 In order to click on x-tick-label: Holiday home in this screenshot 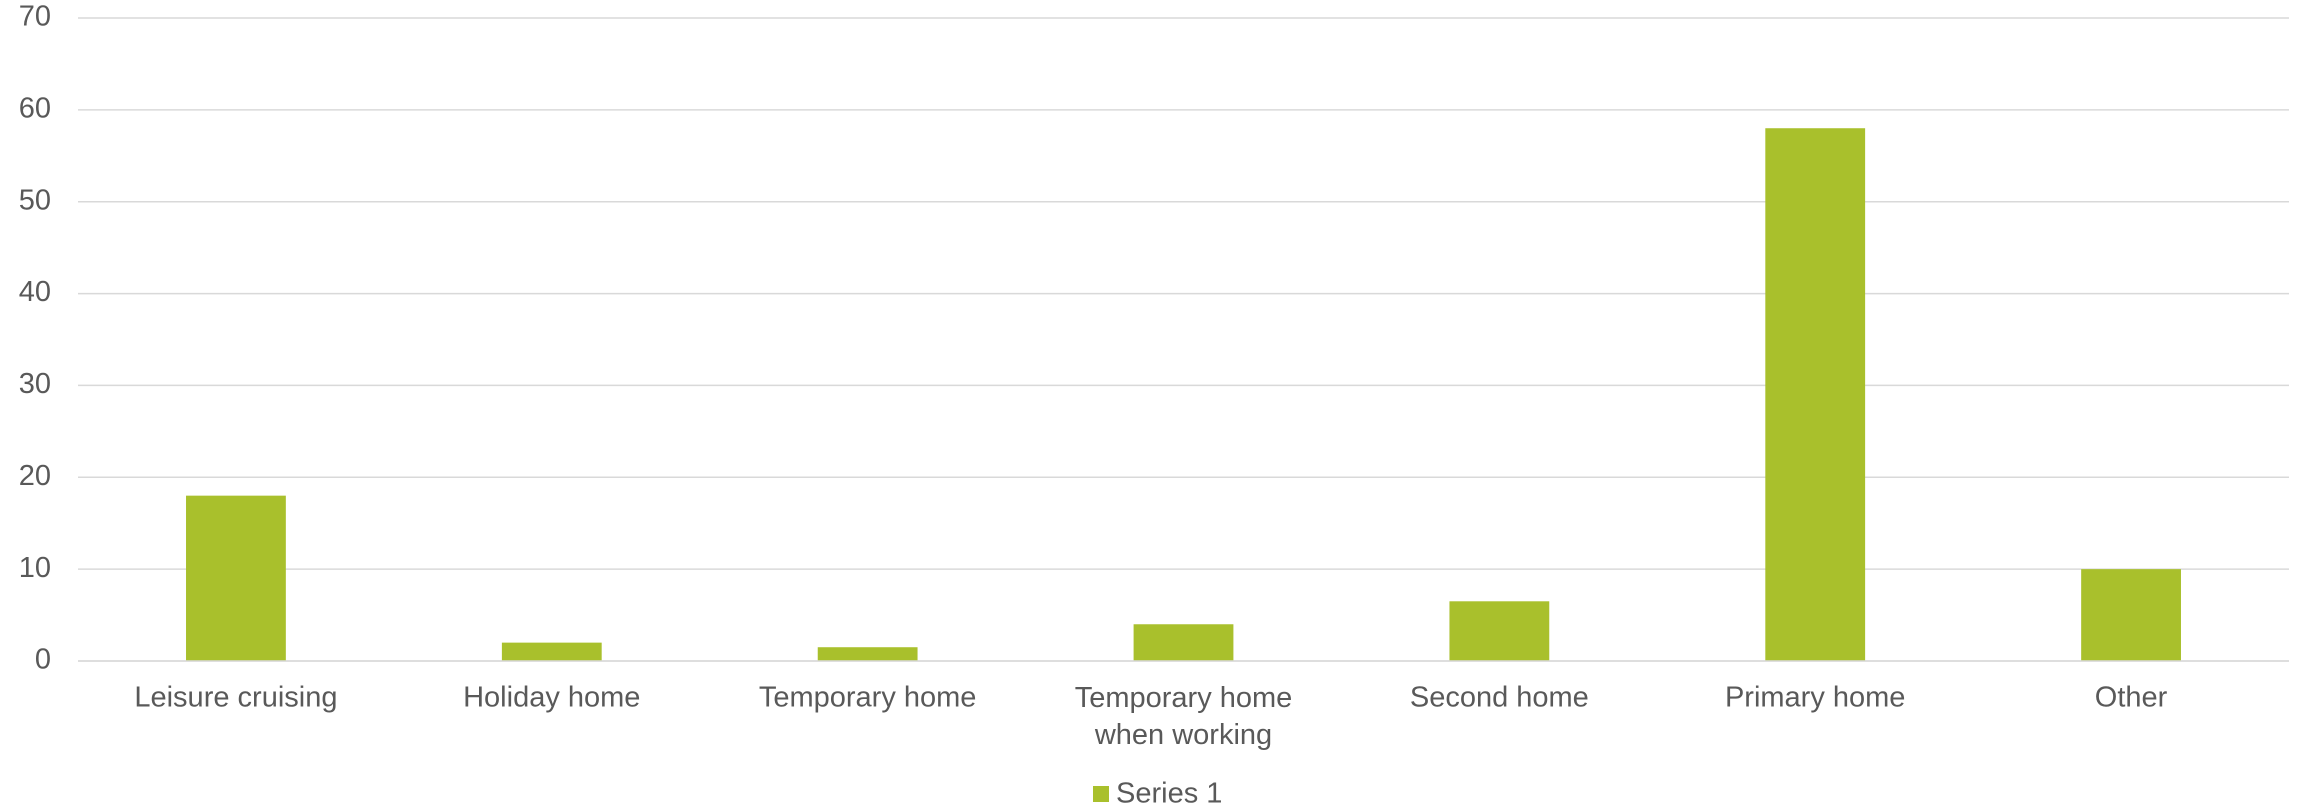, I will do `click(551, 698)`.